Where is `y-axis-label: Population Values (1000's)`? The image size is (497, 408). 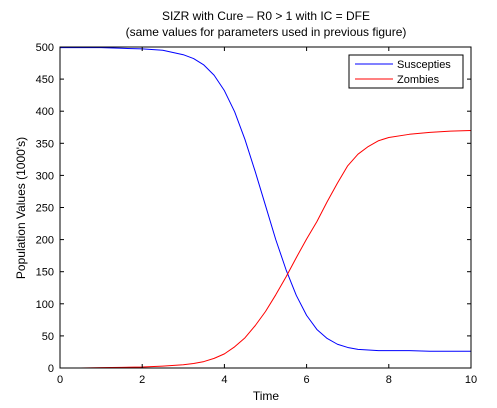 y-axis-label: Population Values (1000's) is located at coordinates (21, 208).